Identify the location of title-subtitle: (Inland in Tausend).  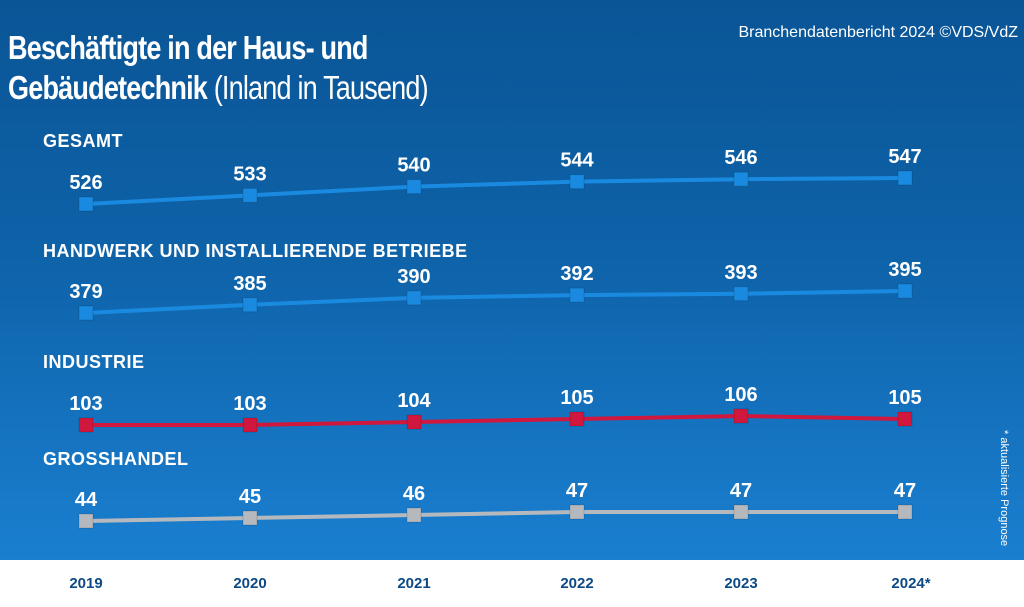
(321, 87).